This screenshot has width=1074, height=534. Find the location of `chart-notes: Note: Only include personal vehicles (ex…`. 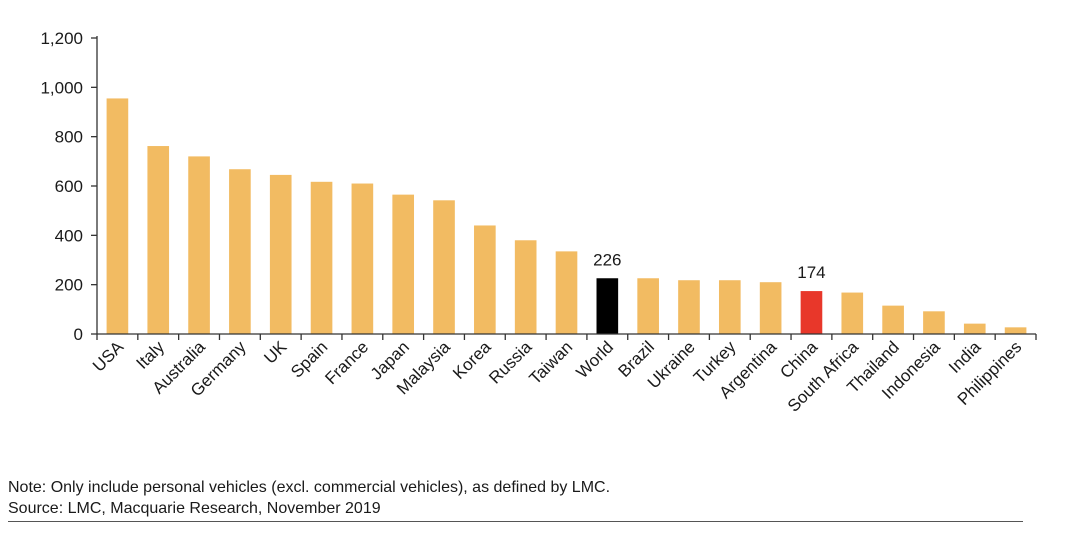

chart-notes: Note: Only include personal vehicles (ex… is located at coordinates (309, 498).